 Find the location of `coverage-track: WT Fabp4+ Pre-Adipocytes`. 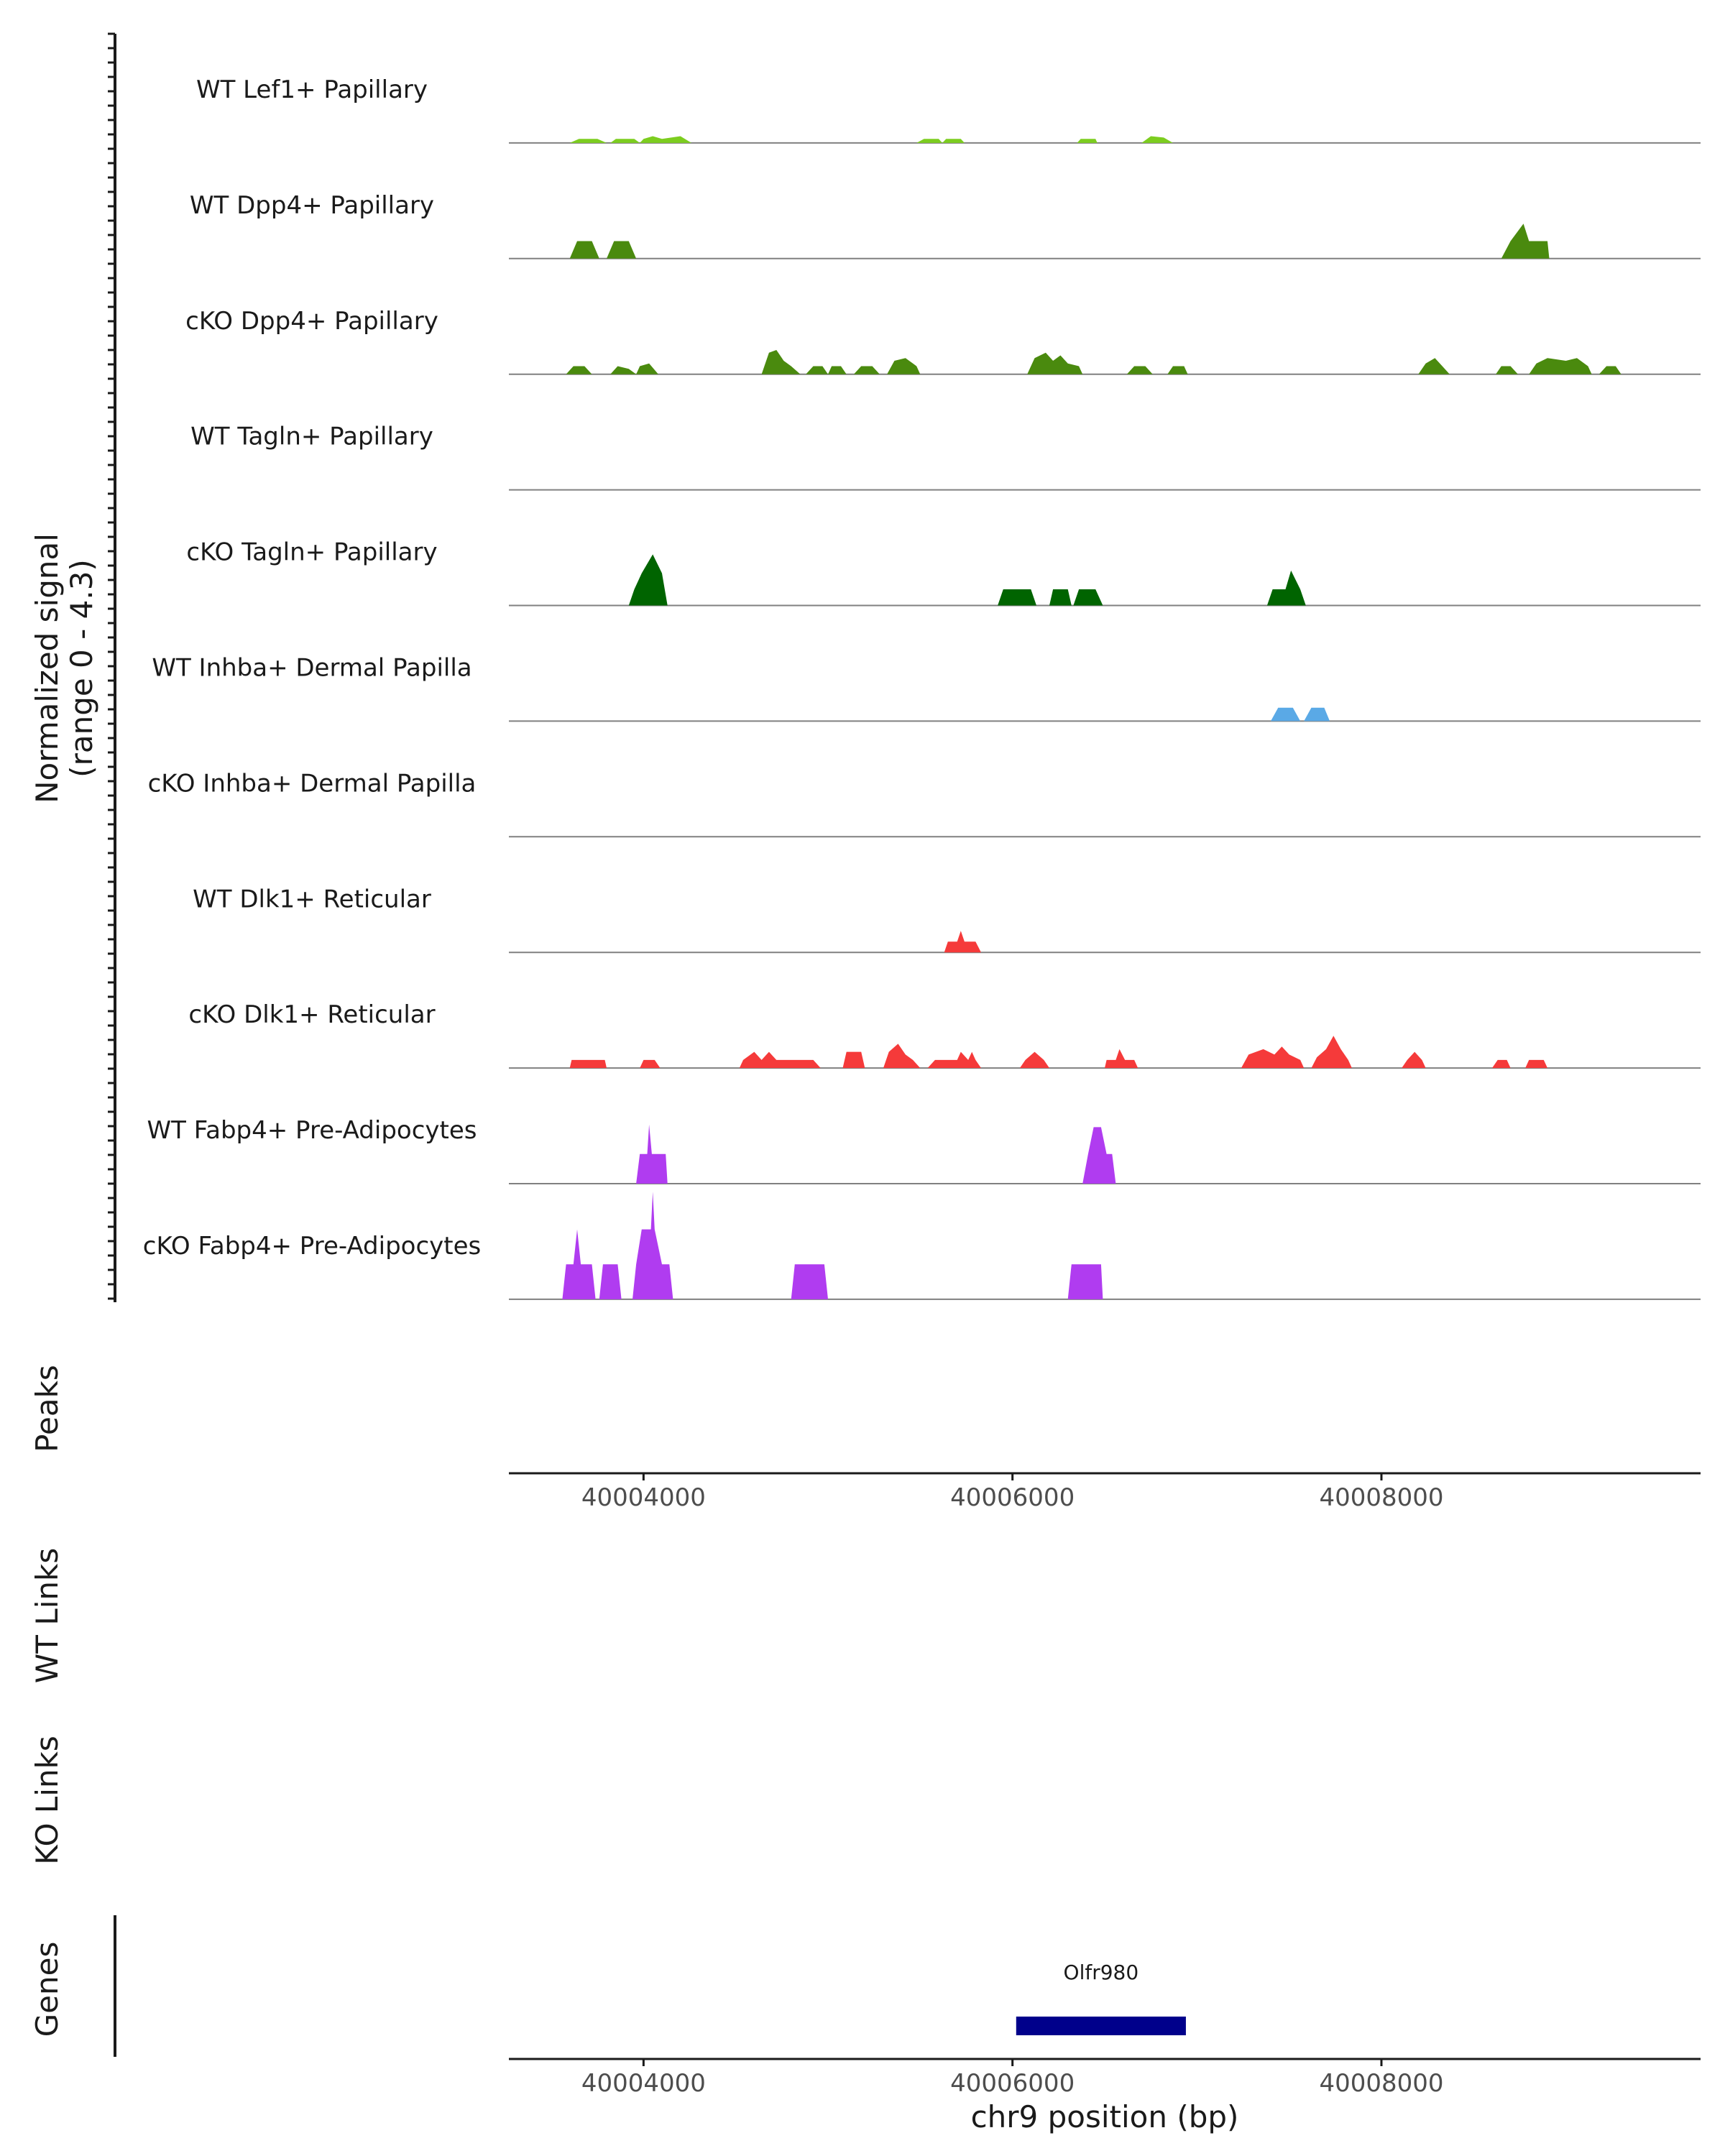

coverage-track: WT Fabp4+ Pre-Adipocytes is located at coordinates (924, 1150).